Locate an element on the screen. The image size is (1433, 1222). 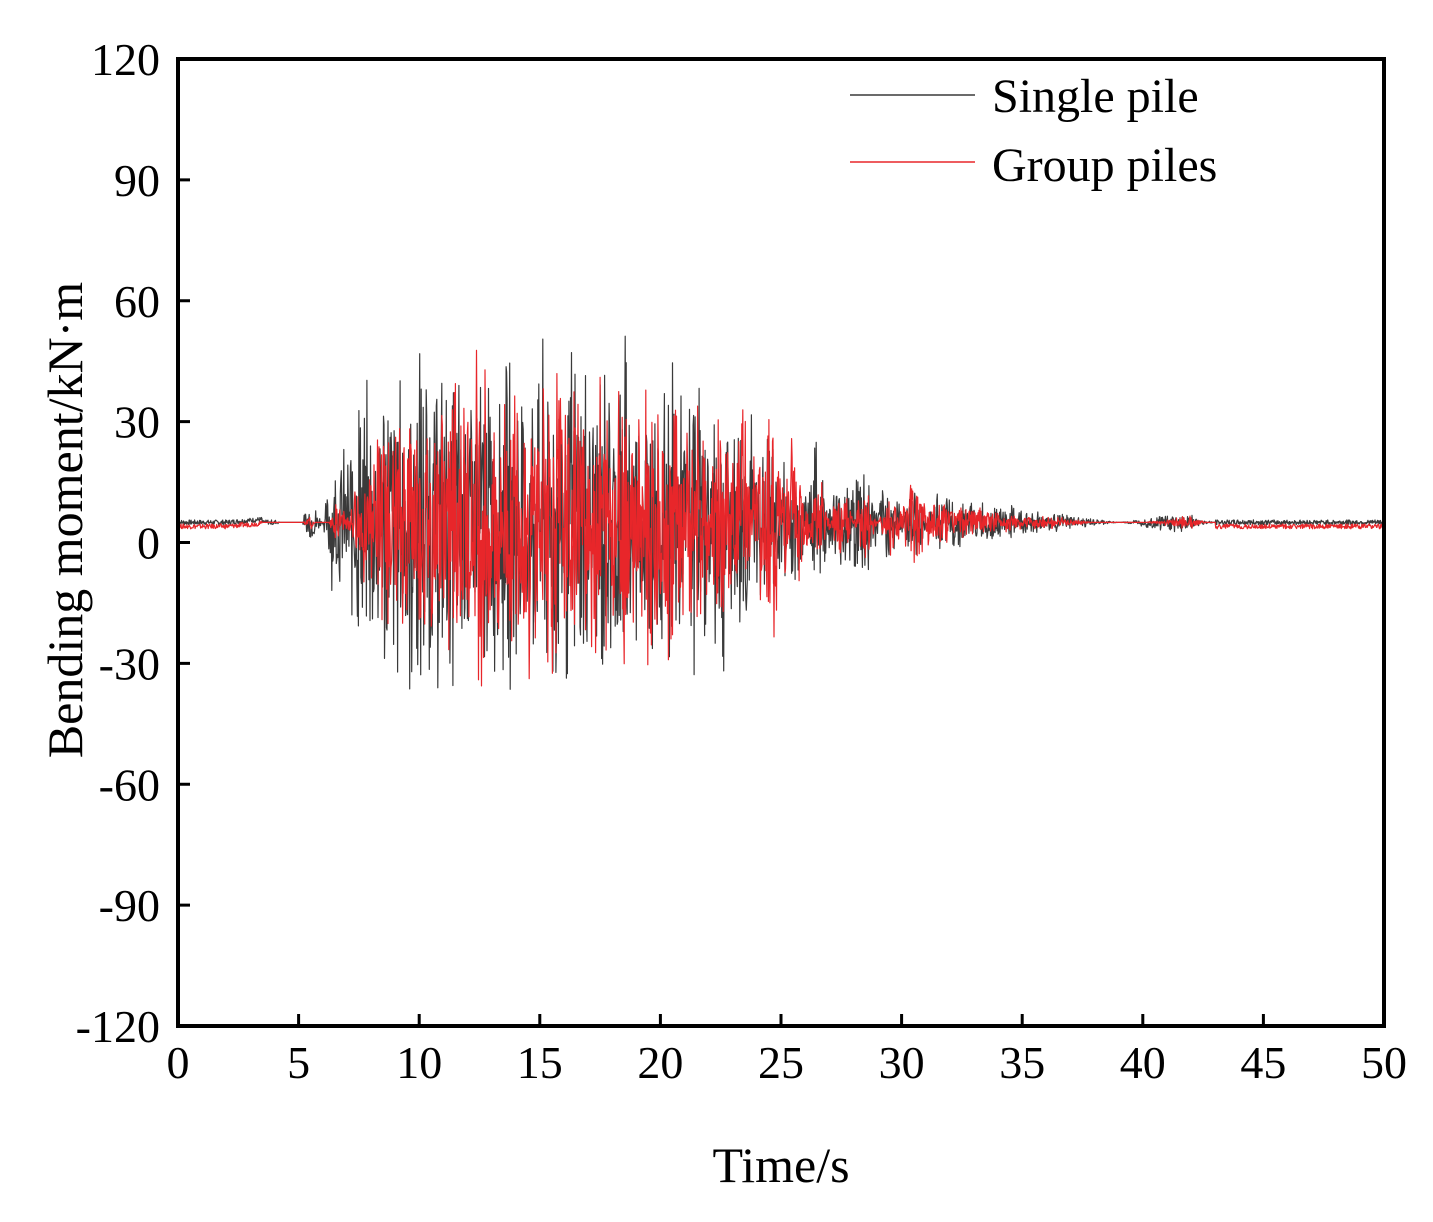
y-tick-label: 120 is located at coordinates (125, 59).